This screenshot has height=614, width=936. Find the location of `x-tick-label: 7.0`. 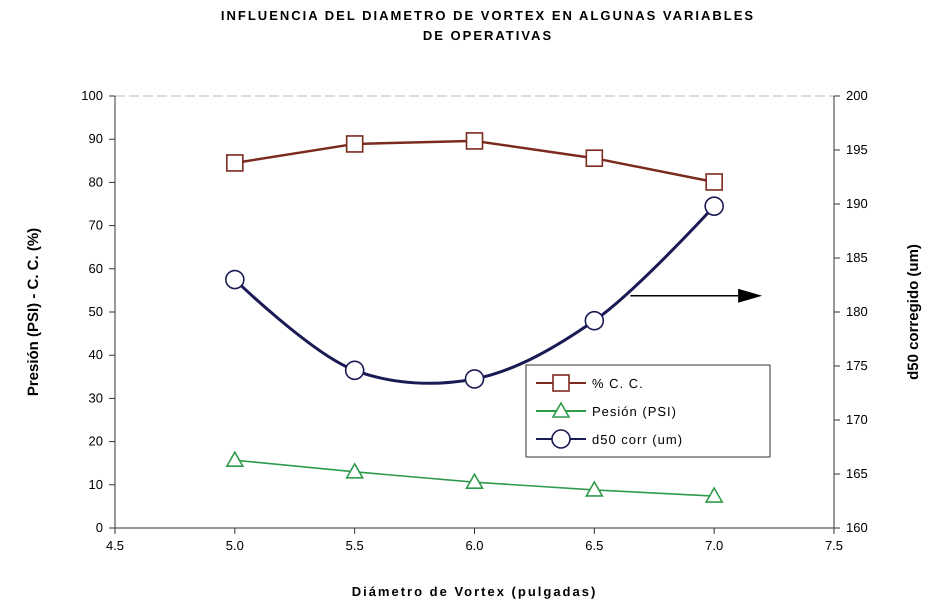

x-tick-label: 7.0 is located at coordinates (714, 545).